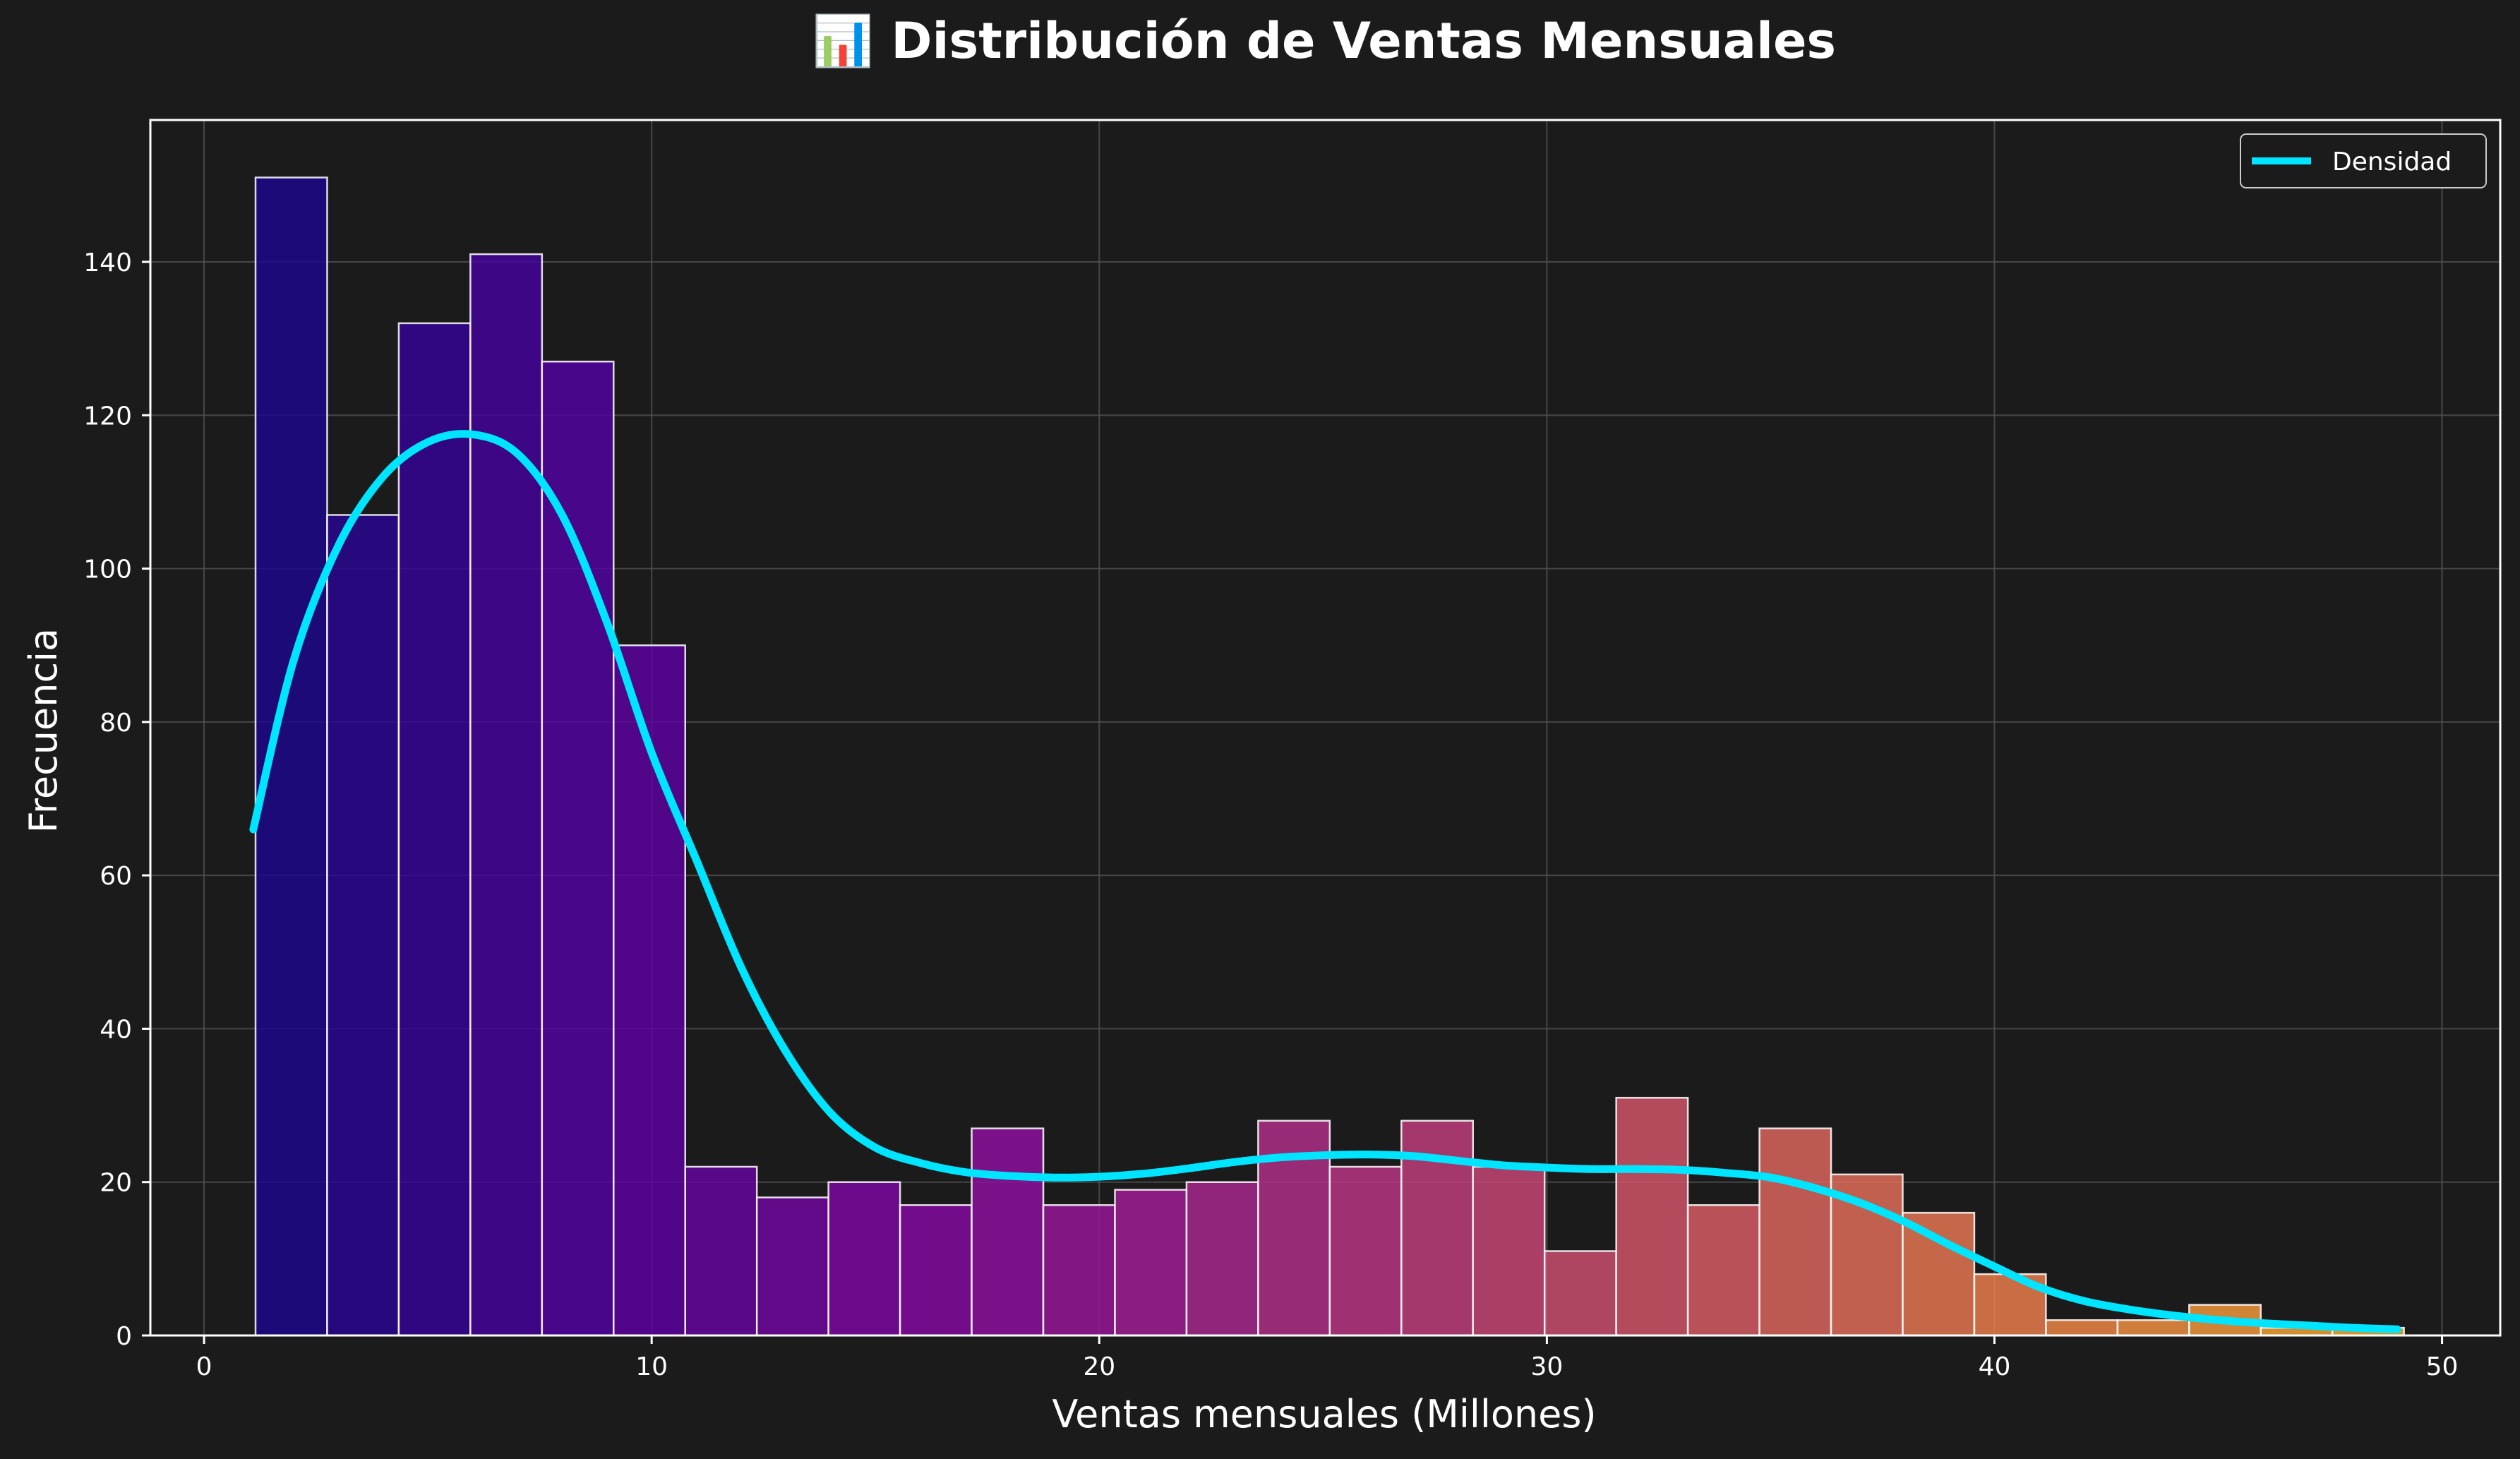 The image size is (2520, 1459). What do you see at coordinates (116, 1184) in the screenshot?
I see `y-tick-label: 20` at bounding box center [116, 1184].